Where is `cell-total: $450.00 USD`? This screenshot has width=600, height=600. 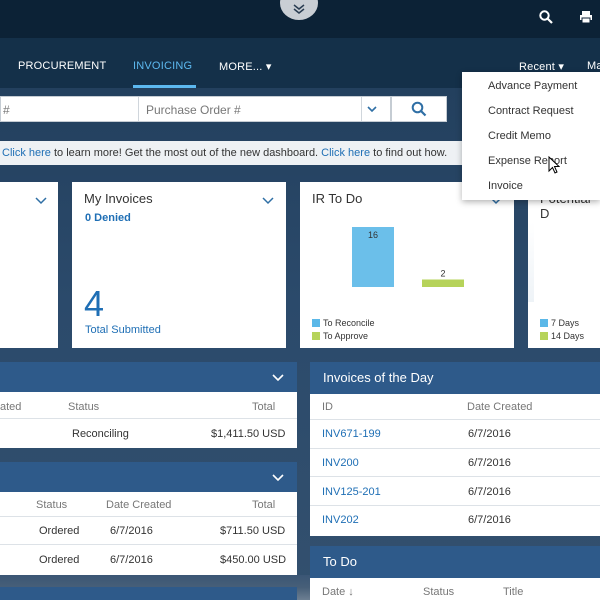
cell-total: $450.00 USD is located at coordinates (253, 560).